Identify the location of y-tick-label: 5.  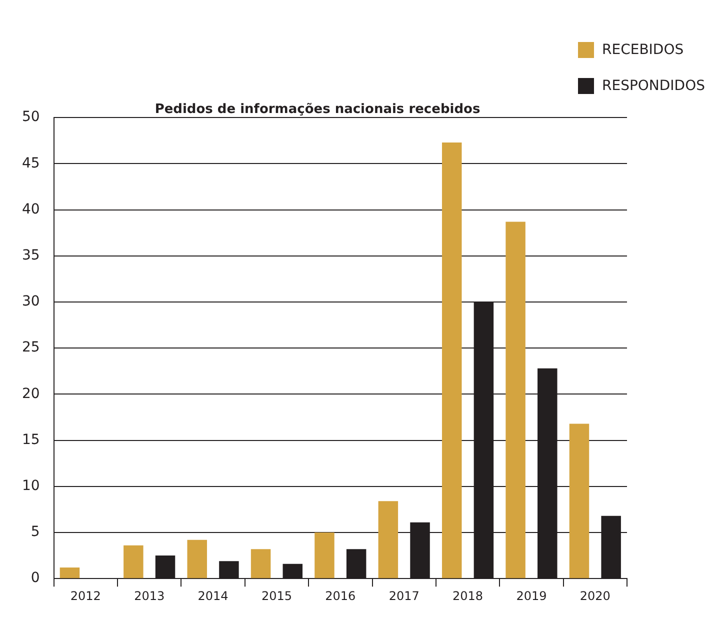
(35, 532).